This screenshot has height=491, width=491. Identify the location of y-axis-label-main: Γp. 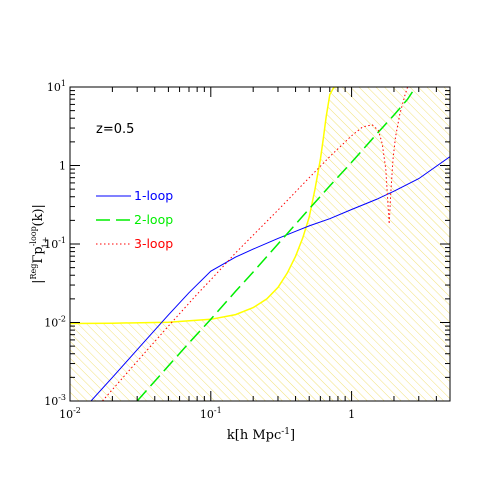
(38, 254).